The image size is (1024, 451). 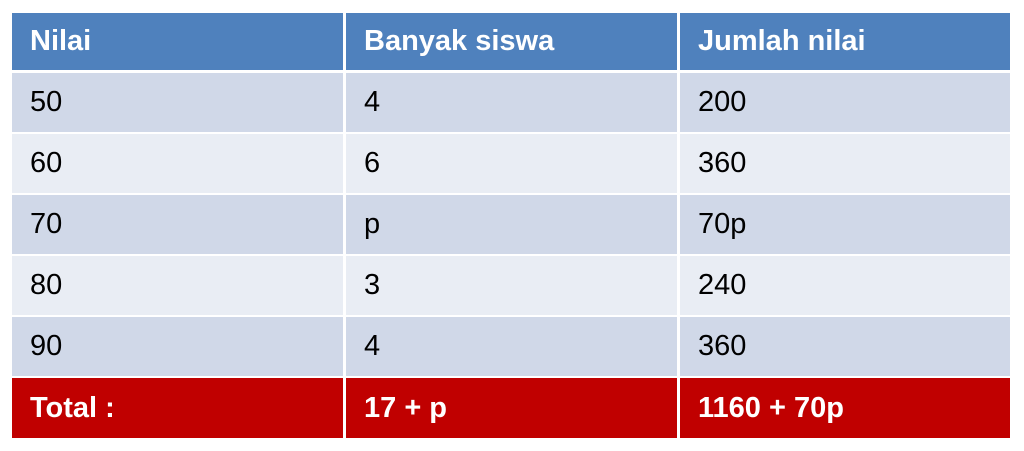 I want to click on cell-nilai: 90, so click(x=177, y=346).